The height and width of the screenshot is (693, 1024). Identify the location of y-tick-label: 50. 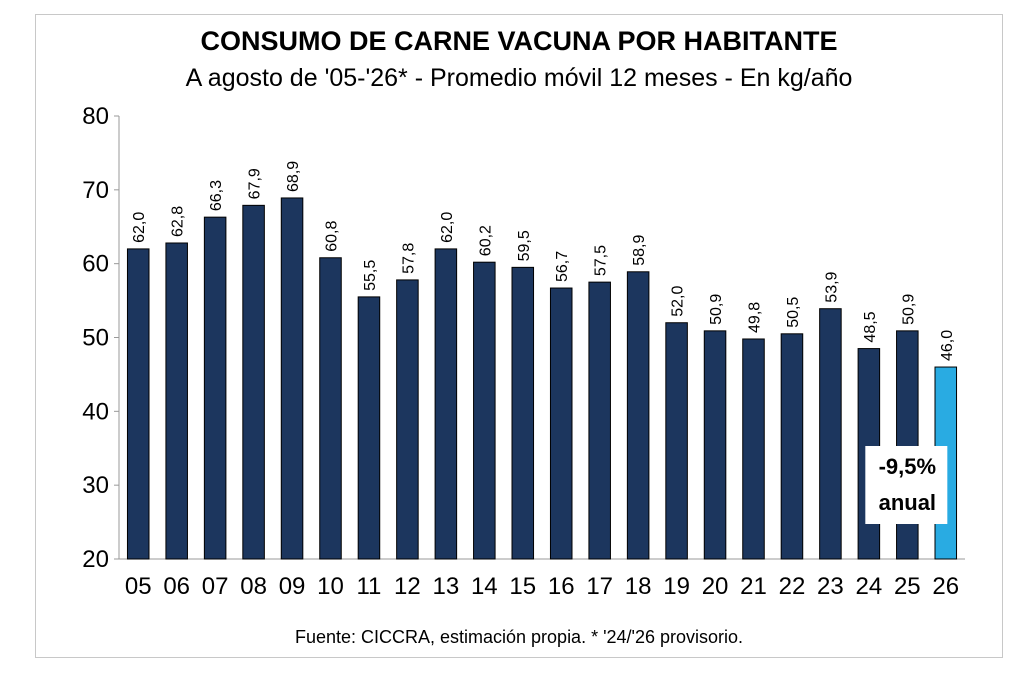
(95, 338).